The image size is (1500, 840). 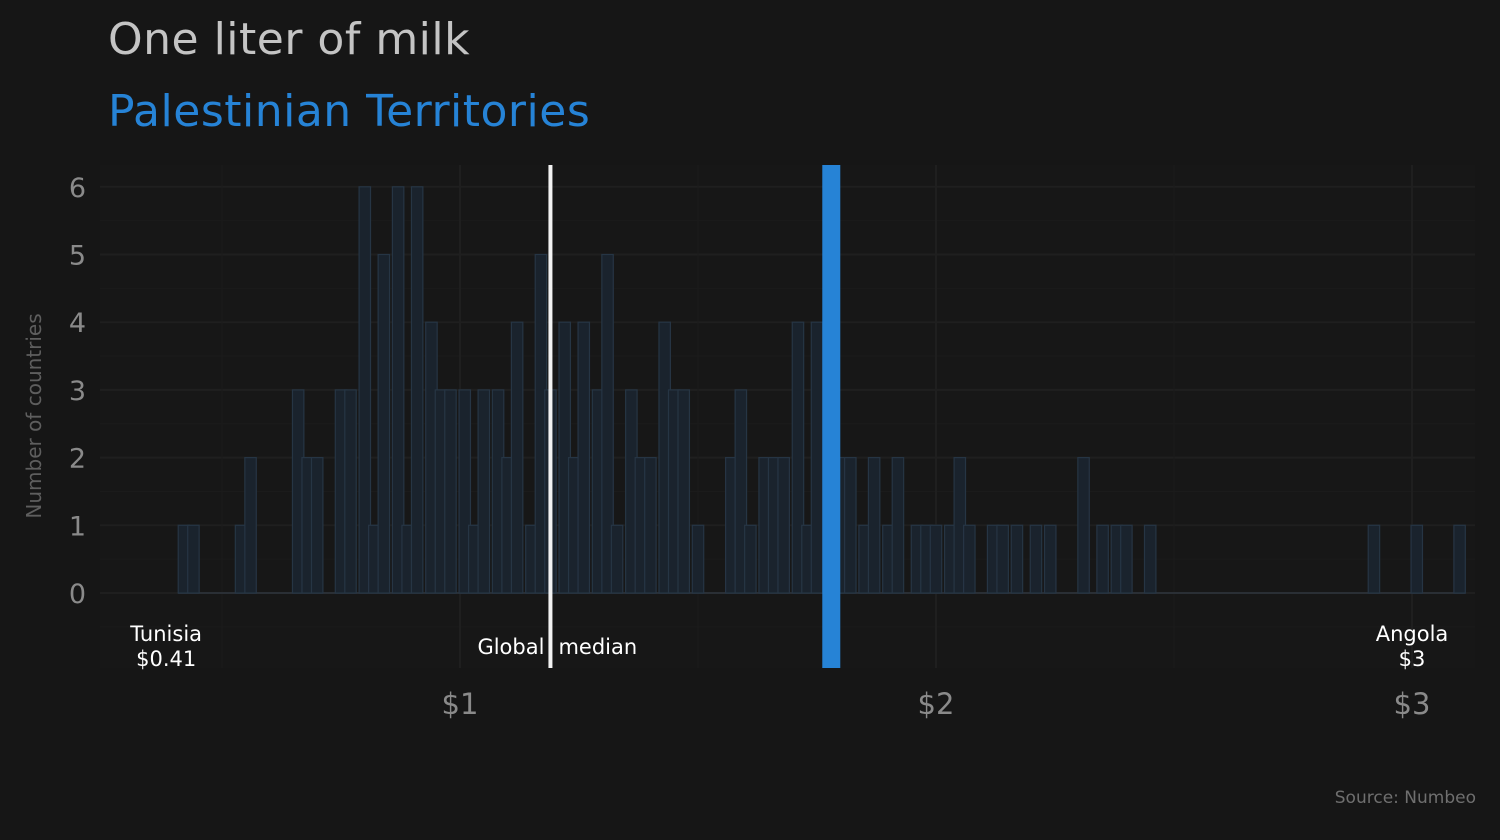 What do you see at coordinates (77, 391) in the screenshot?
I see `y-tick-label: 3` at bounding box center [77, 391].